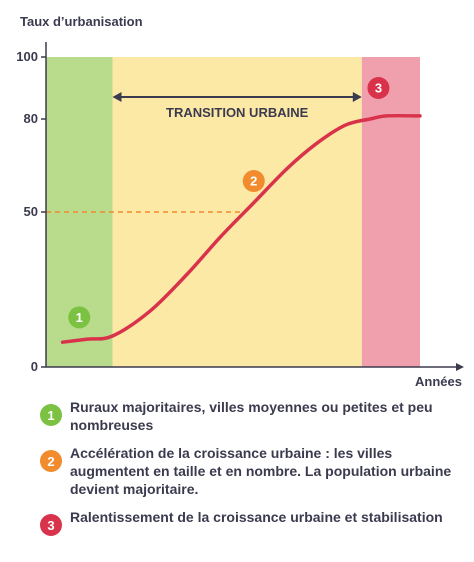  I want to click on legend-badge-2: 2, so click(51, 461).